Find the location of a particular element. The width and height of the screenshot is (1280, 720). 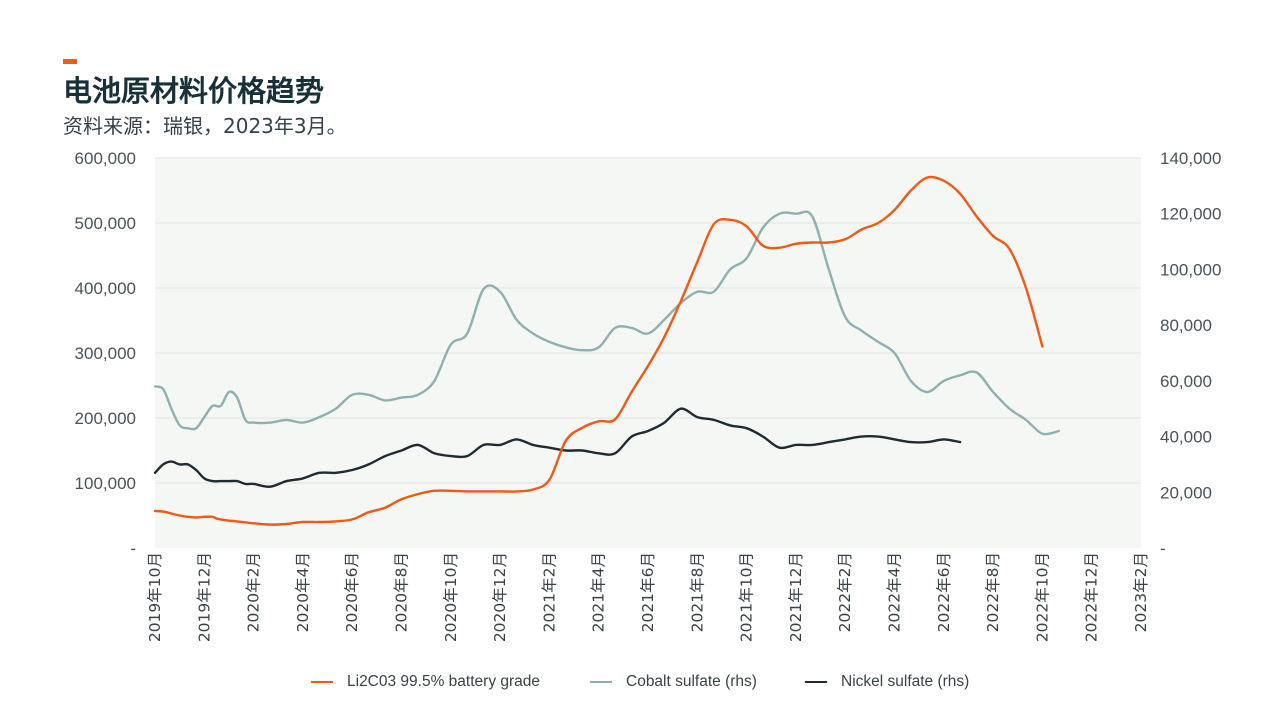

legend-label-lithium: Li2C03 99.5% battery grade is located at coordinates (444, 681).